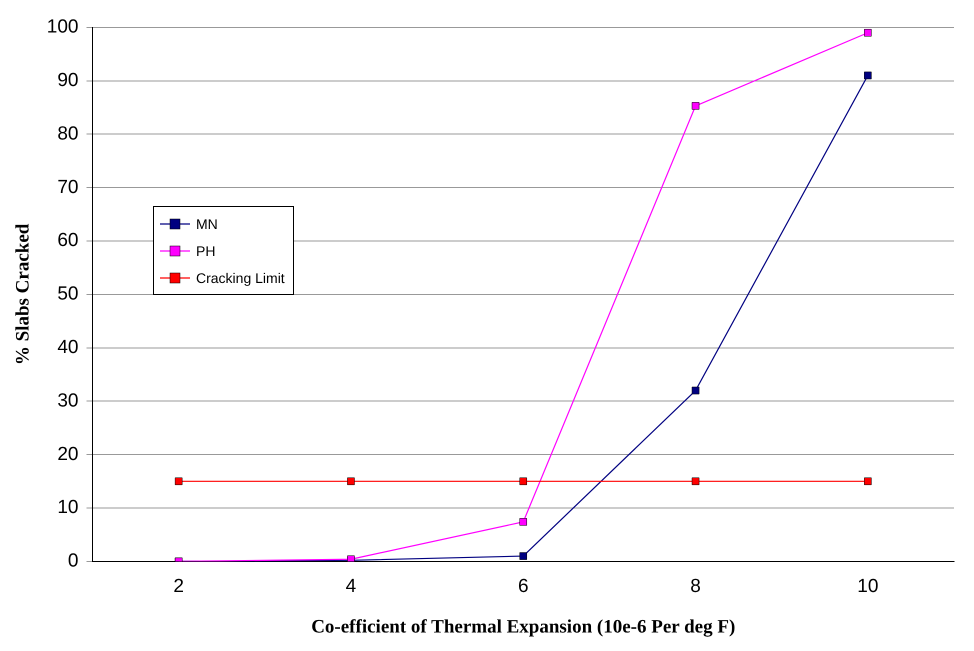 Image resolution: width=974 pixels, height=651 pixels. Describe the element at coordinates (67, 81) in the screenshot. I see `y-tick-label: 90` at that location.